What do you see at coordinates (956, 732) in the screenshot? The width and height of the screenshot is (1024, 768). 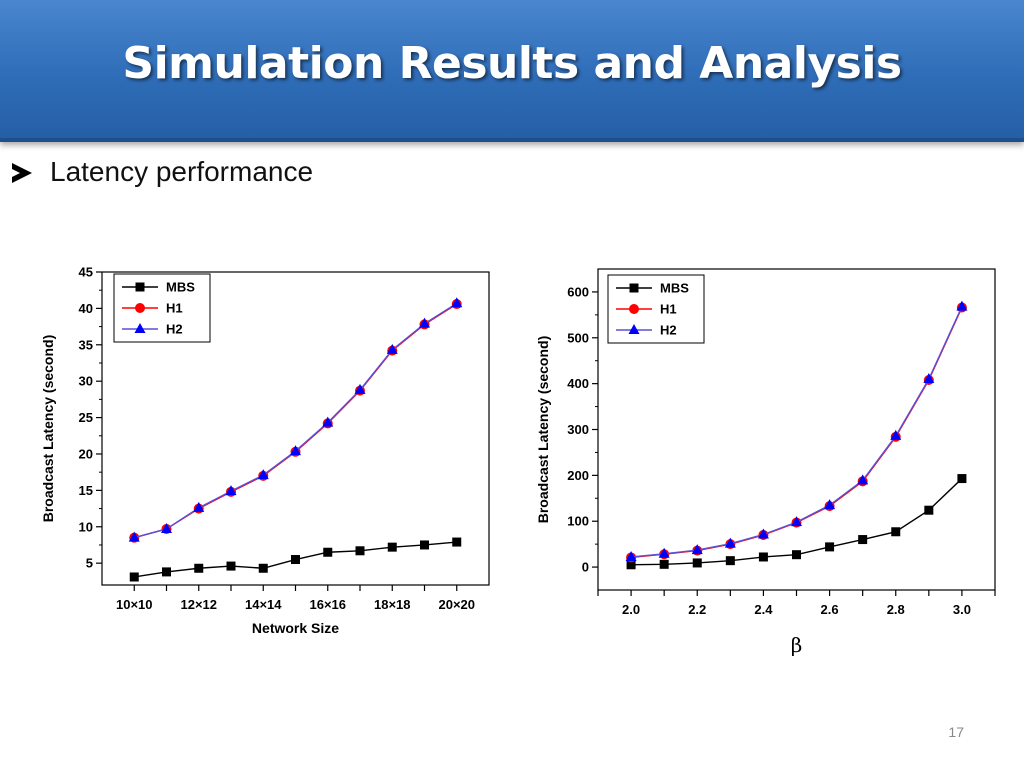 I see `slide-number: 17` at bounding box center [956, 732].